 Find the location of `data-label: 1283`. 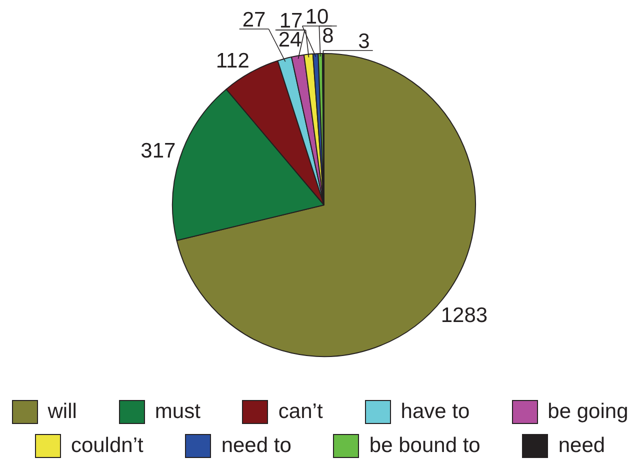

data-label: 1283 is located at coordinates (464, 316).